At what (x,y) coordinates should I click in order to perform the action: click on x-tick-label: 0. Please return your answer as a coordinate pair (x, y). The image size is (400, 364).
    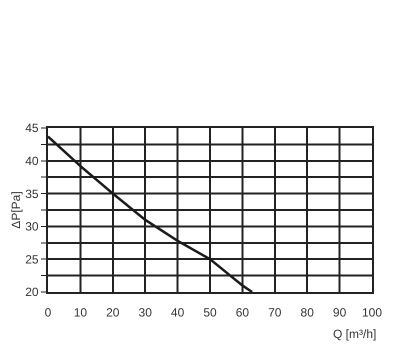
    Looking at the image, I should click on (48, 312).